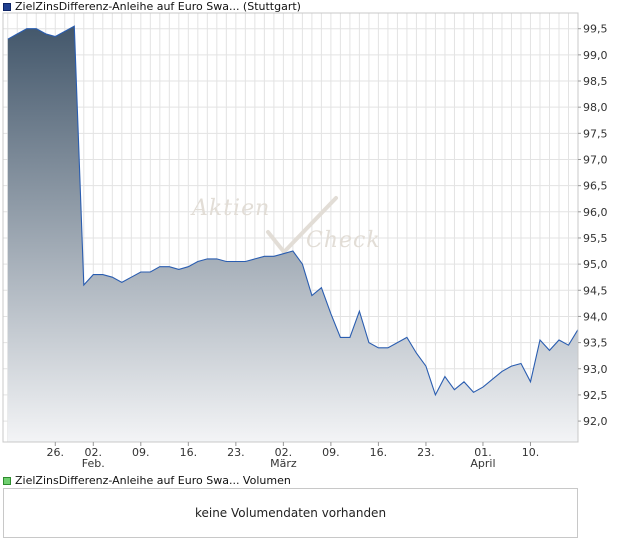  What do you see at coordinates (595, 55) in the screenshot?
I see `y-tick-label: 99,0` at bounding box center [595, 55].